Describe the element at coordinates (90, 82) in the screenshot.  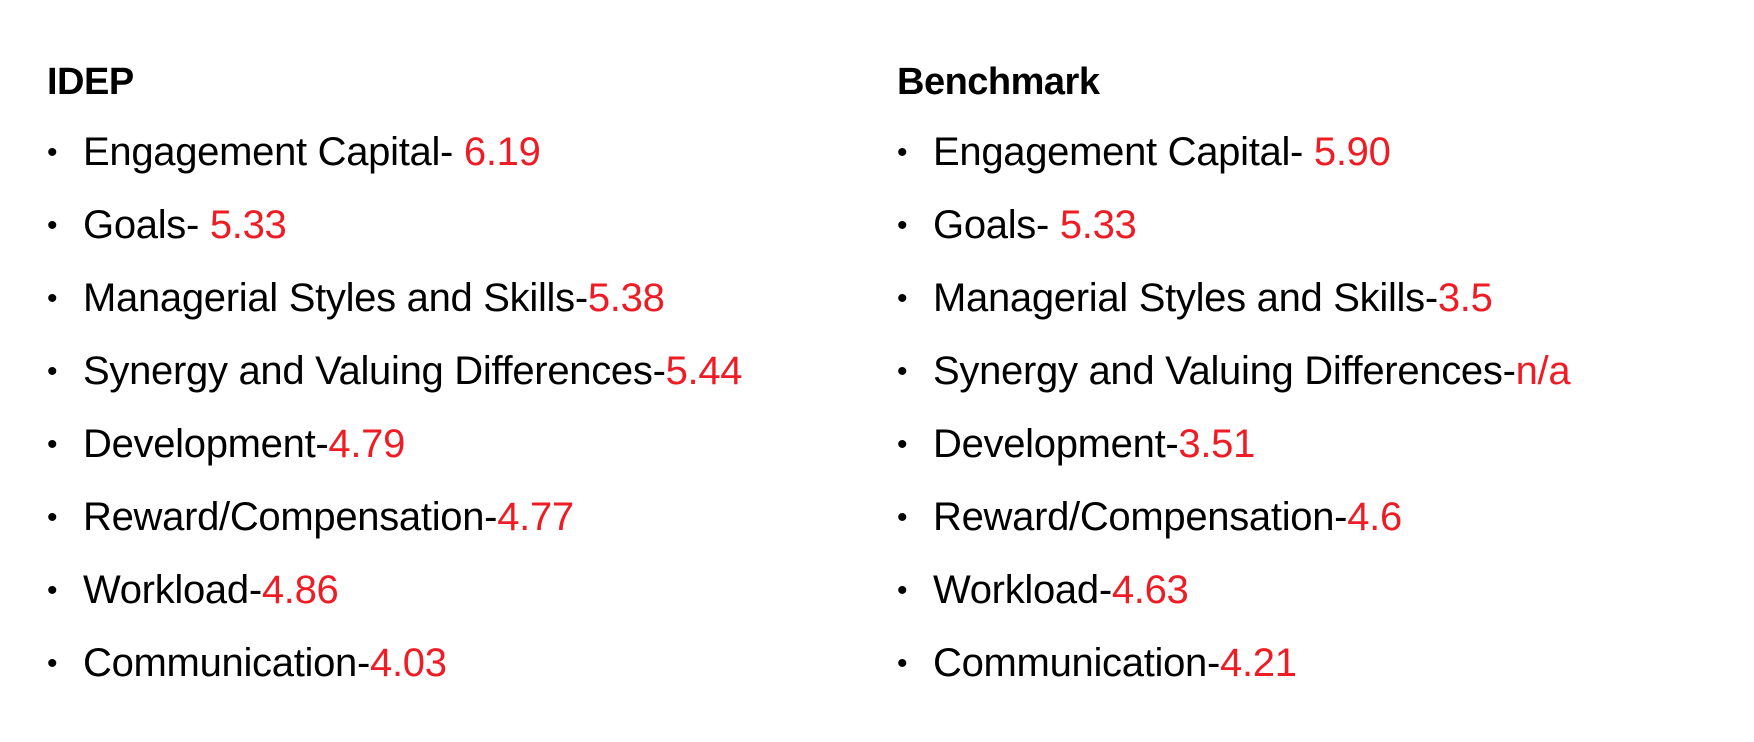
I see `idep-heading: IDEP` at that location.